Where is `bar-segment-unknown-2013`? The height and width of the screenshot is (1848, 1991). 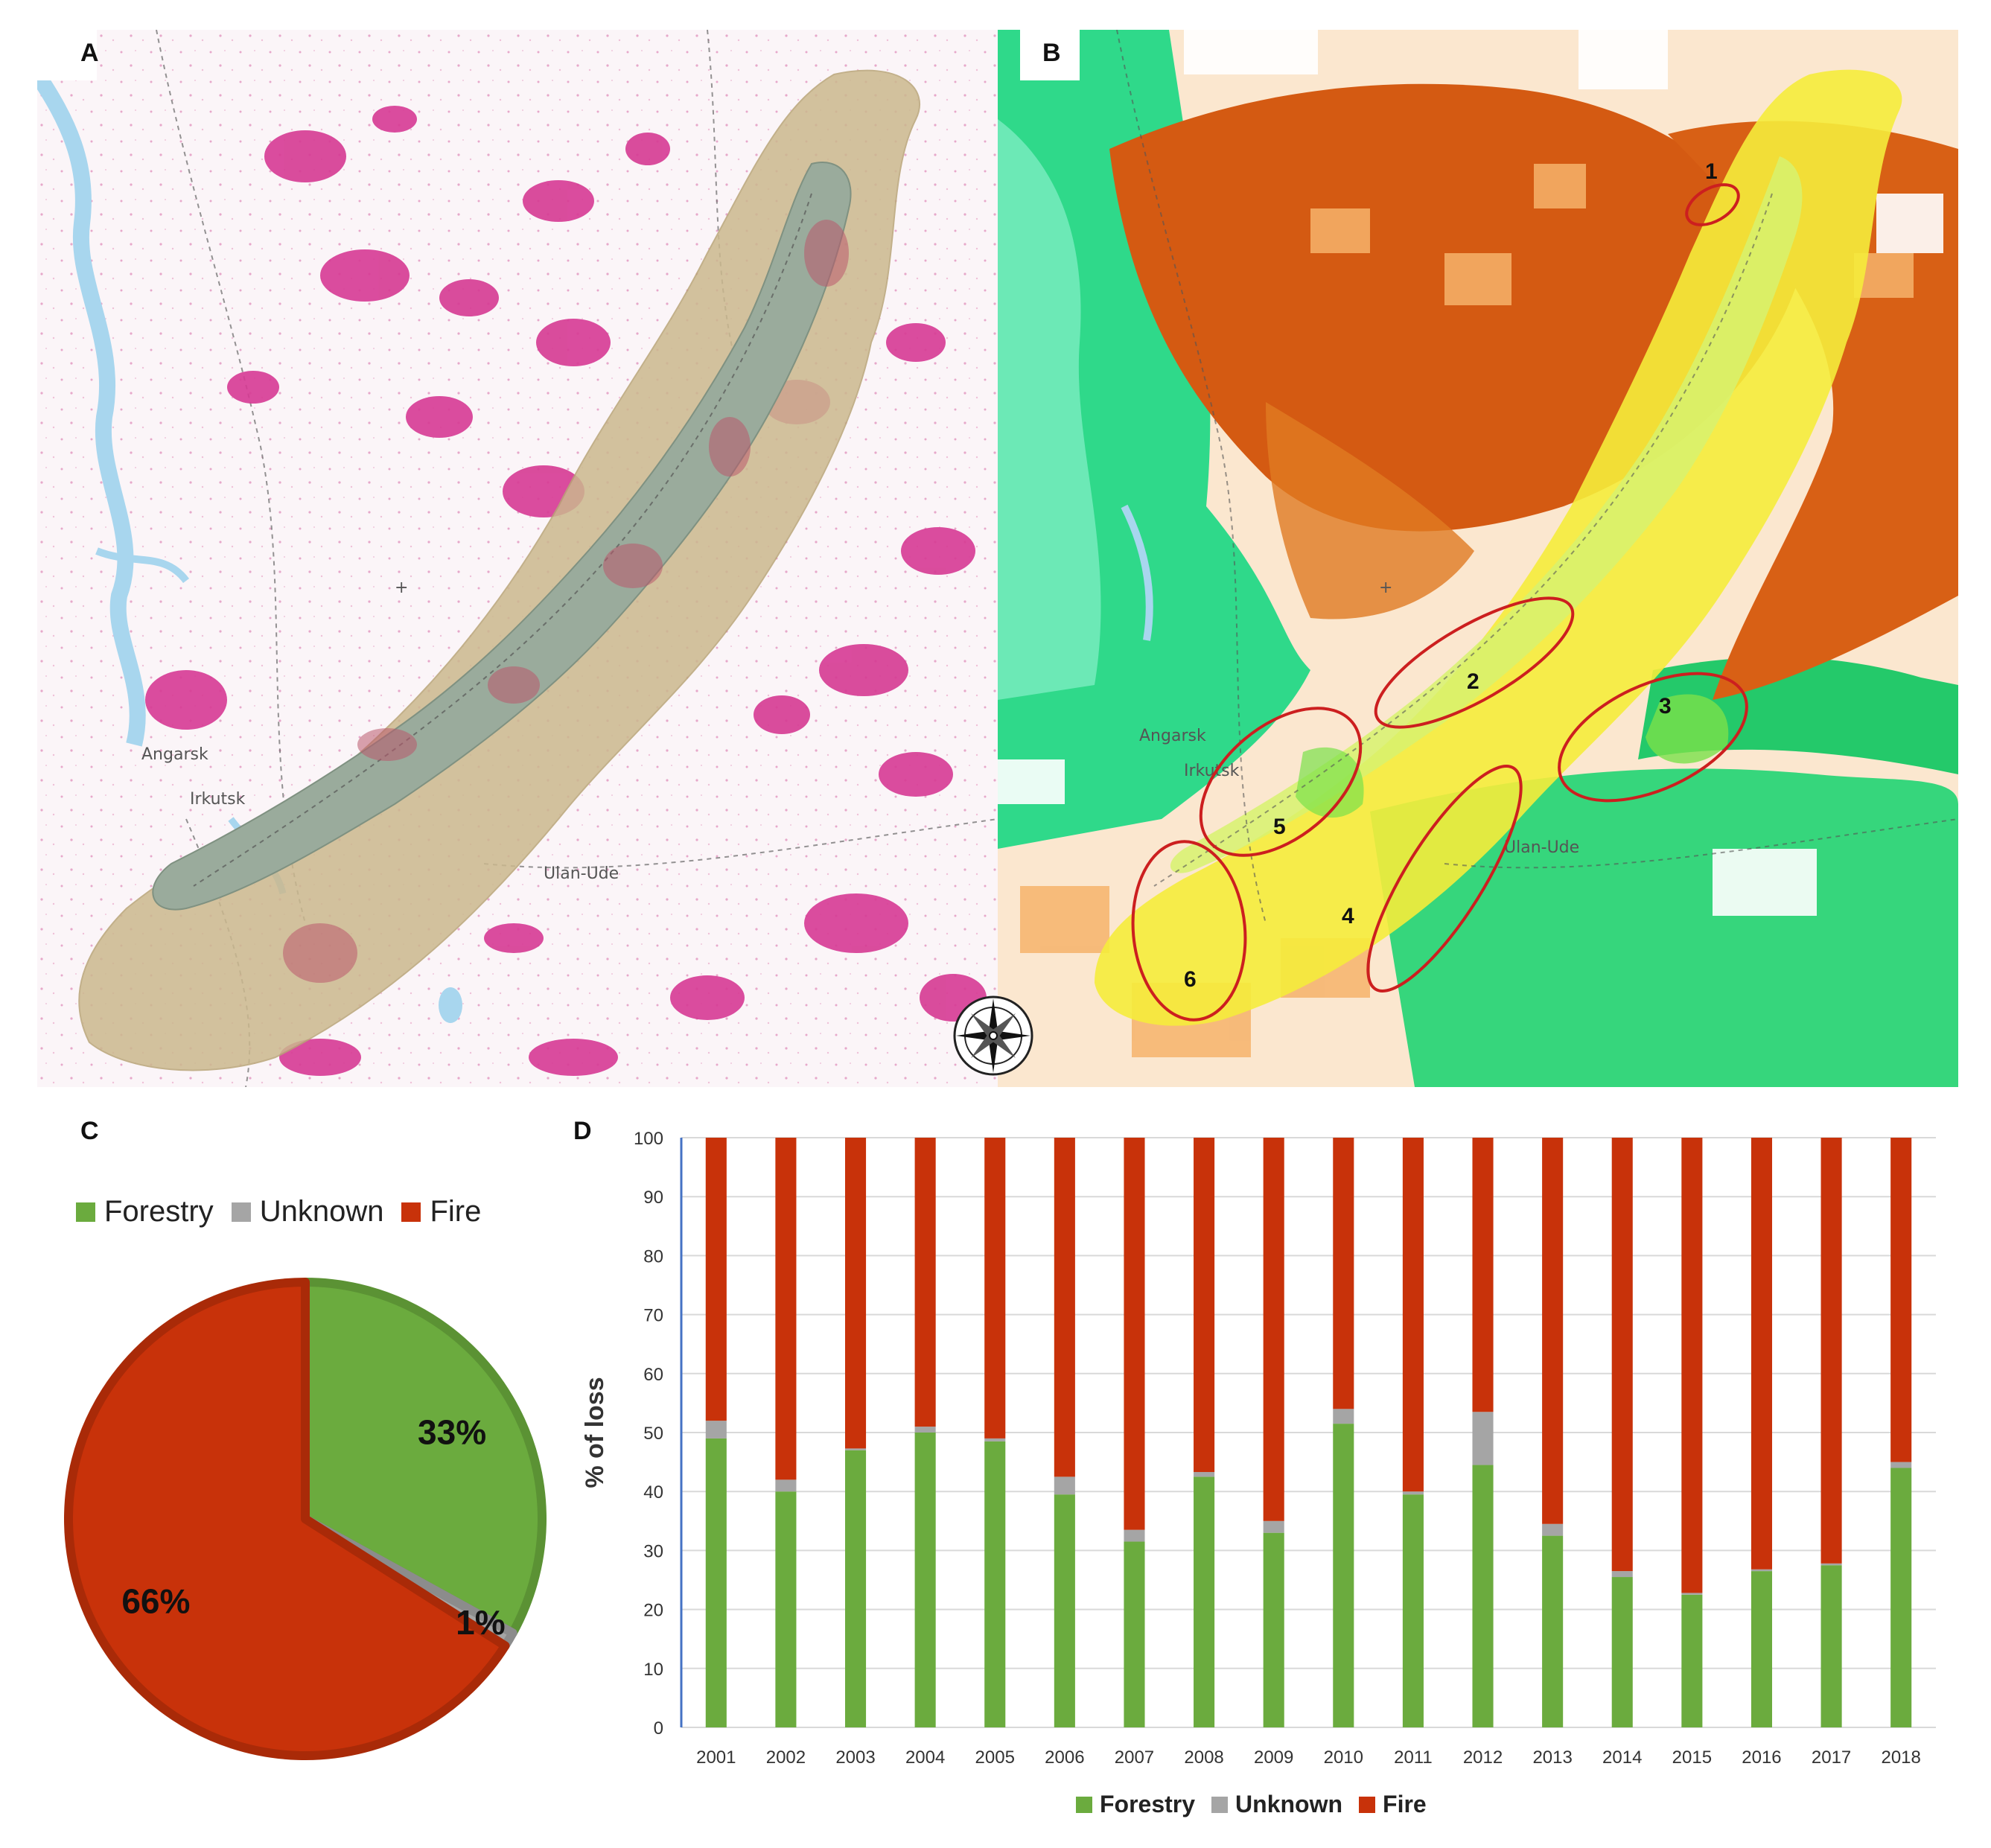
bar-segment-unknown-2013 is located at coordinates (1553, 1529).